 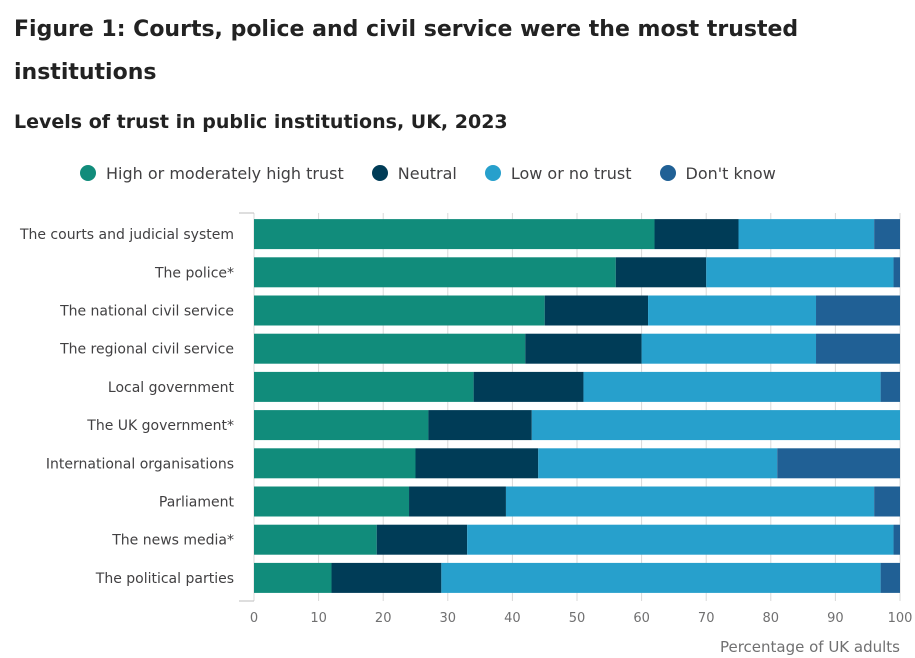 I want to click on category-label: The courts and judicial system, so click(x=126, y=235).